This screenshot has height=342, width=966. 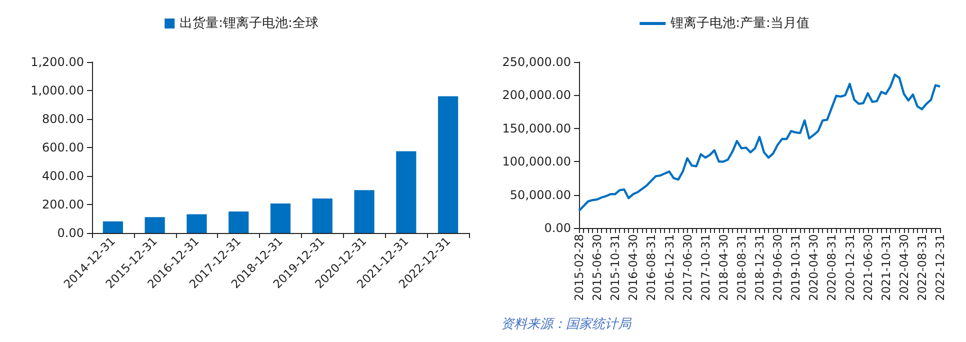 What do you see at coordinates (867, 267) in the screenshot?
I see `x-tick-label: 2021-06-30` at bounding box center [867, 267].